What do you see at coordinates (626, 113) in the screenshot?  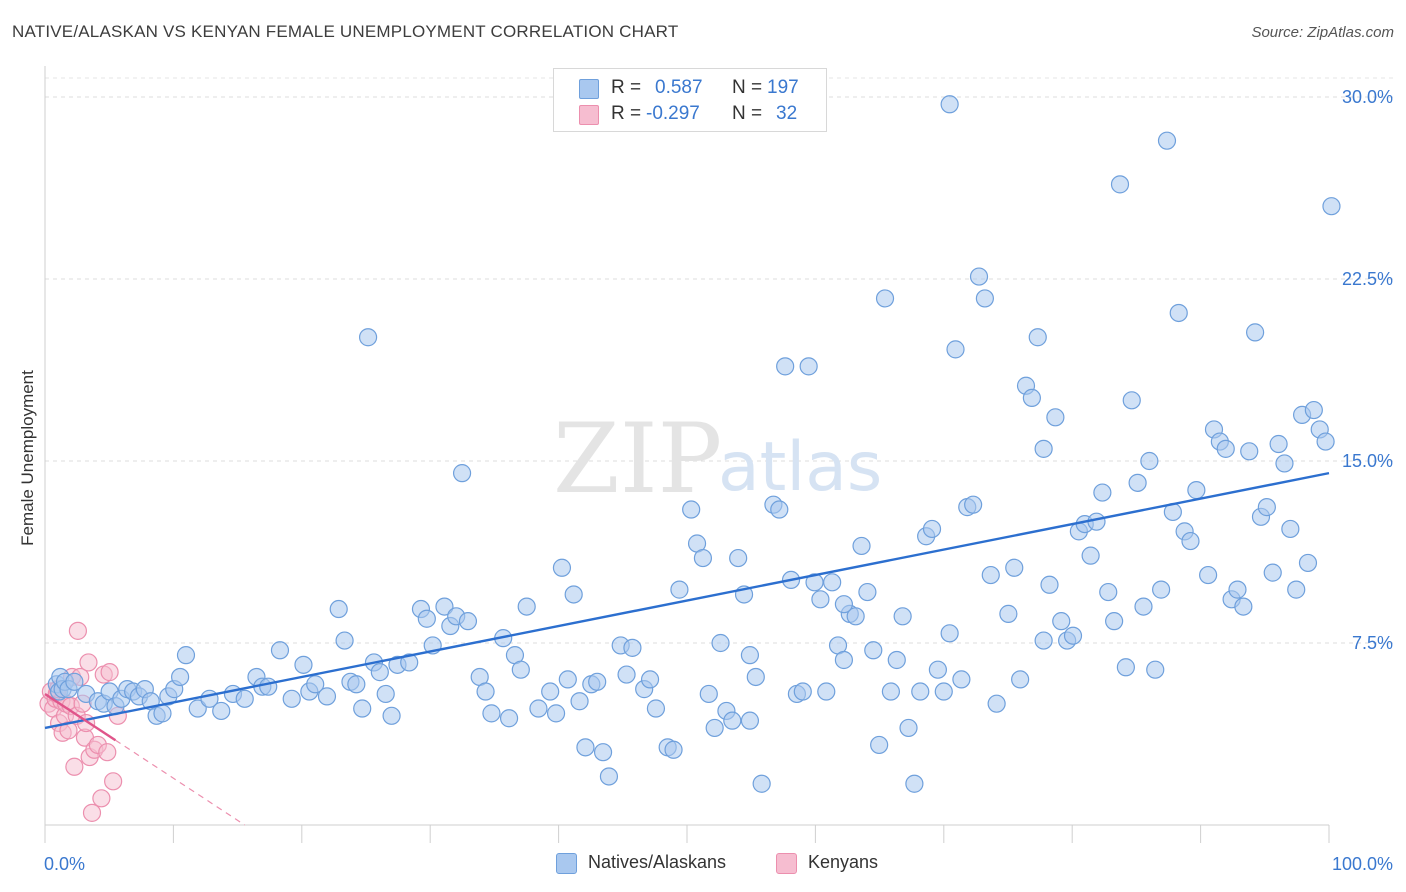 I see `r-label: R =` at bounding box center [626, 113].